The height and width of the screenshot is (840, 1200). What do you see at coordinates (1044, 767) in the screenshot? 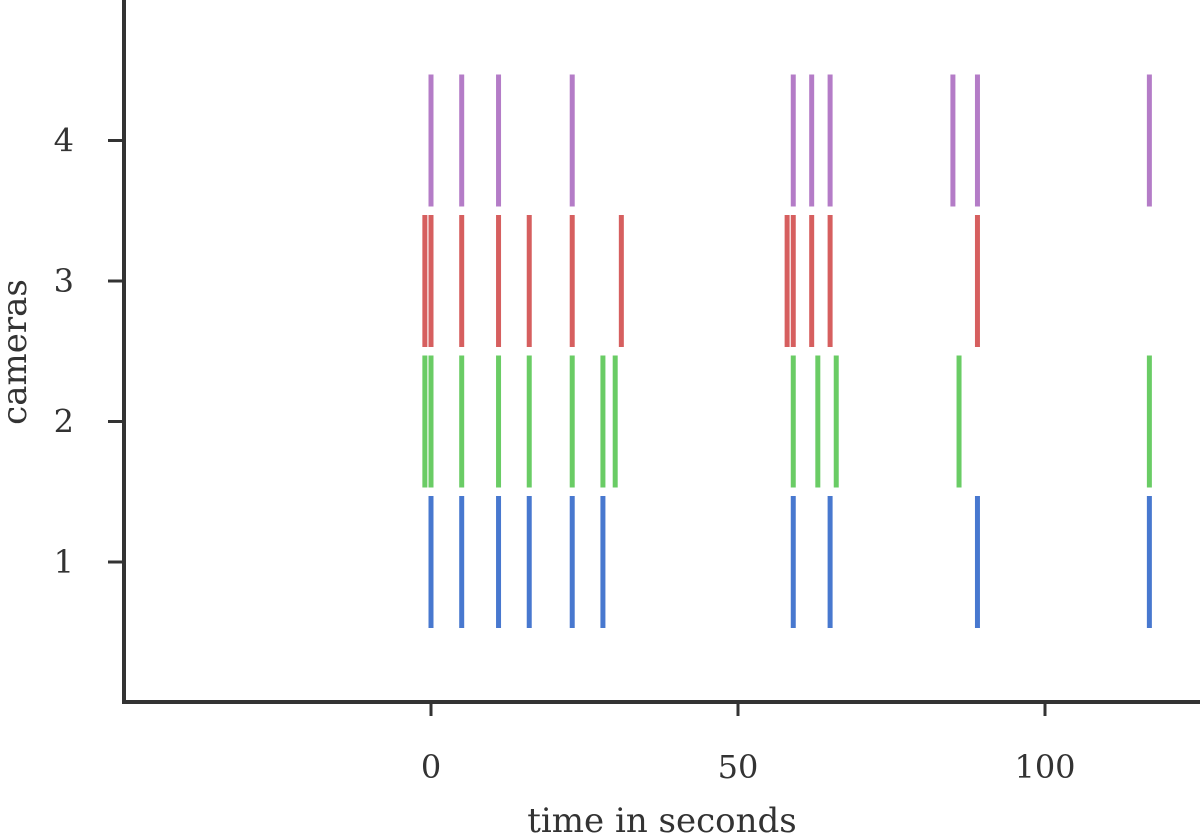
I see `x-tick-label: 100` at bounding box center [1044, 767].